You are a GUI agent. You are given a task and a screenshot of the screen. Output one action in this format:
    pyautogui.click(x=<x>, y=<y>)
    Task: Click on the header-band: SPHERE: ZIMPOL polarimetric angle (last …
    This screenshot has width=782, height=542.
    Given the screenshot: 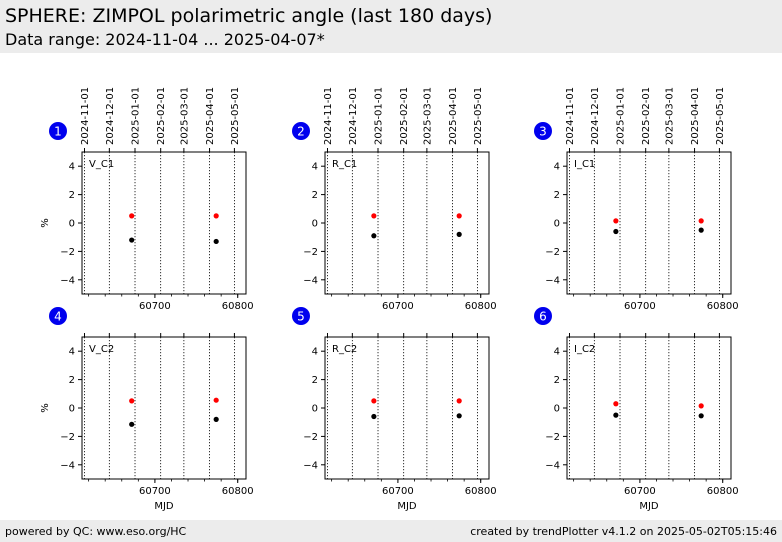 What is the action you would take?
    pyautogui.click(x=391, y=26)
    